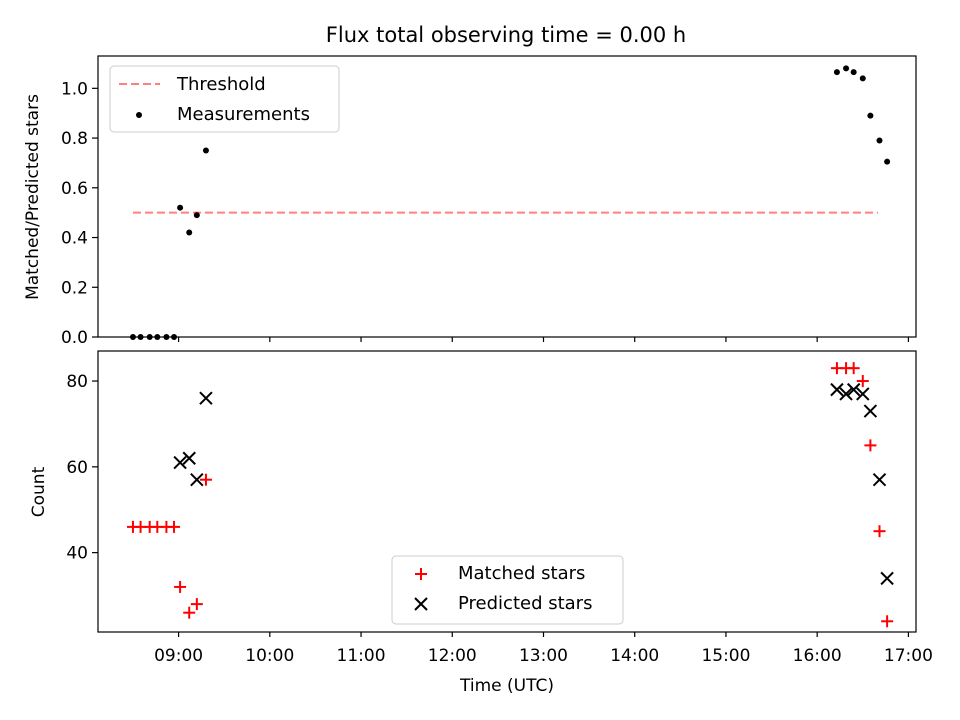 Image resolution: width=960 pixels, height=720 pixels. Describe the element at coordinates (361, 656) in the screenshot. I see `x-tick-label: 11:00` at that location.